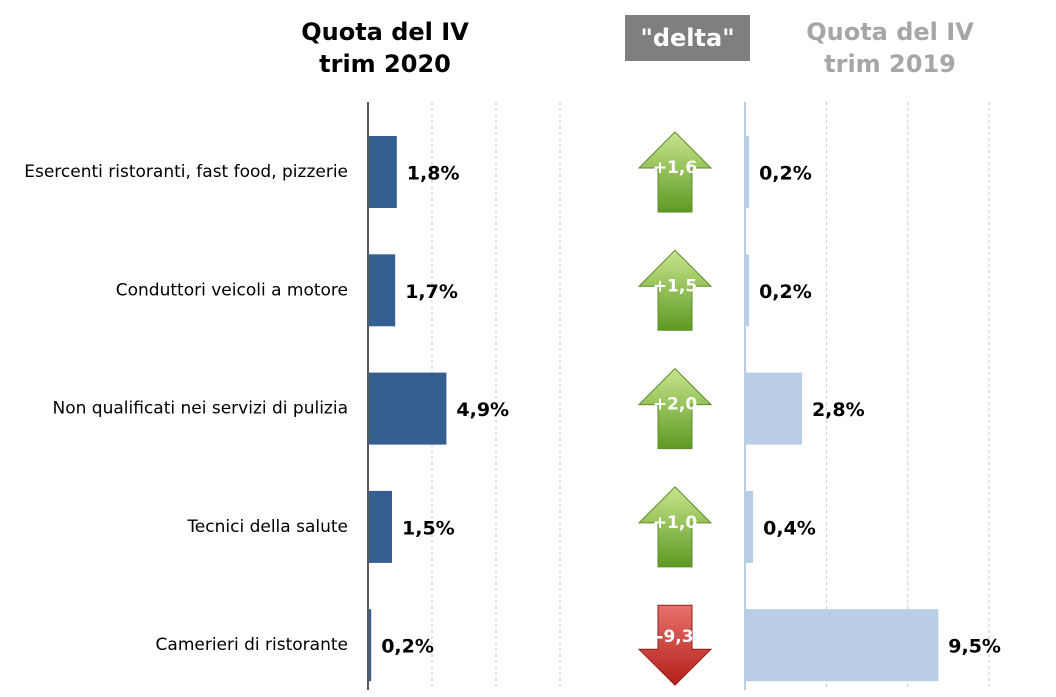  What do you see at coordinates (675, 286) in the screenshot?
I see `delta-label: +1,5` at bounding box center [675, 286].